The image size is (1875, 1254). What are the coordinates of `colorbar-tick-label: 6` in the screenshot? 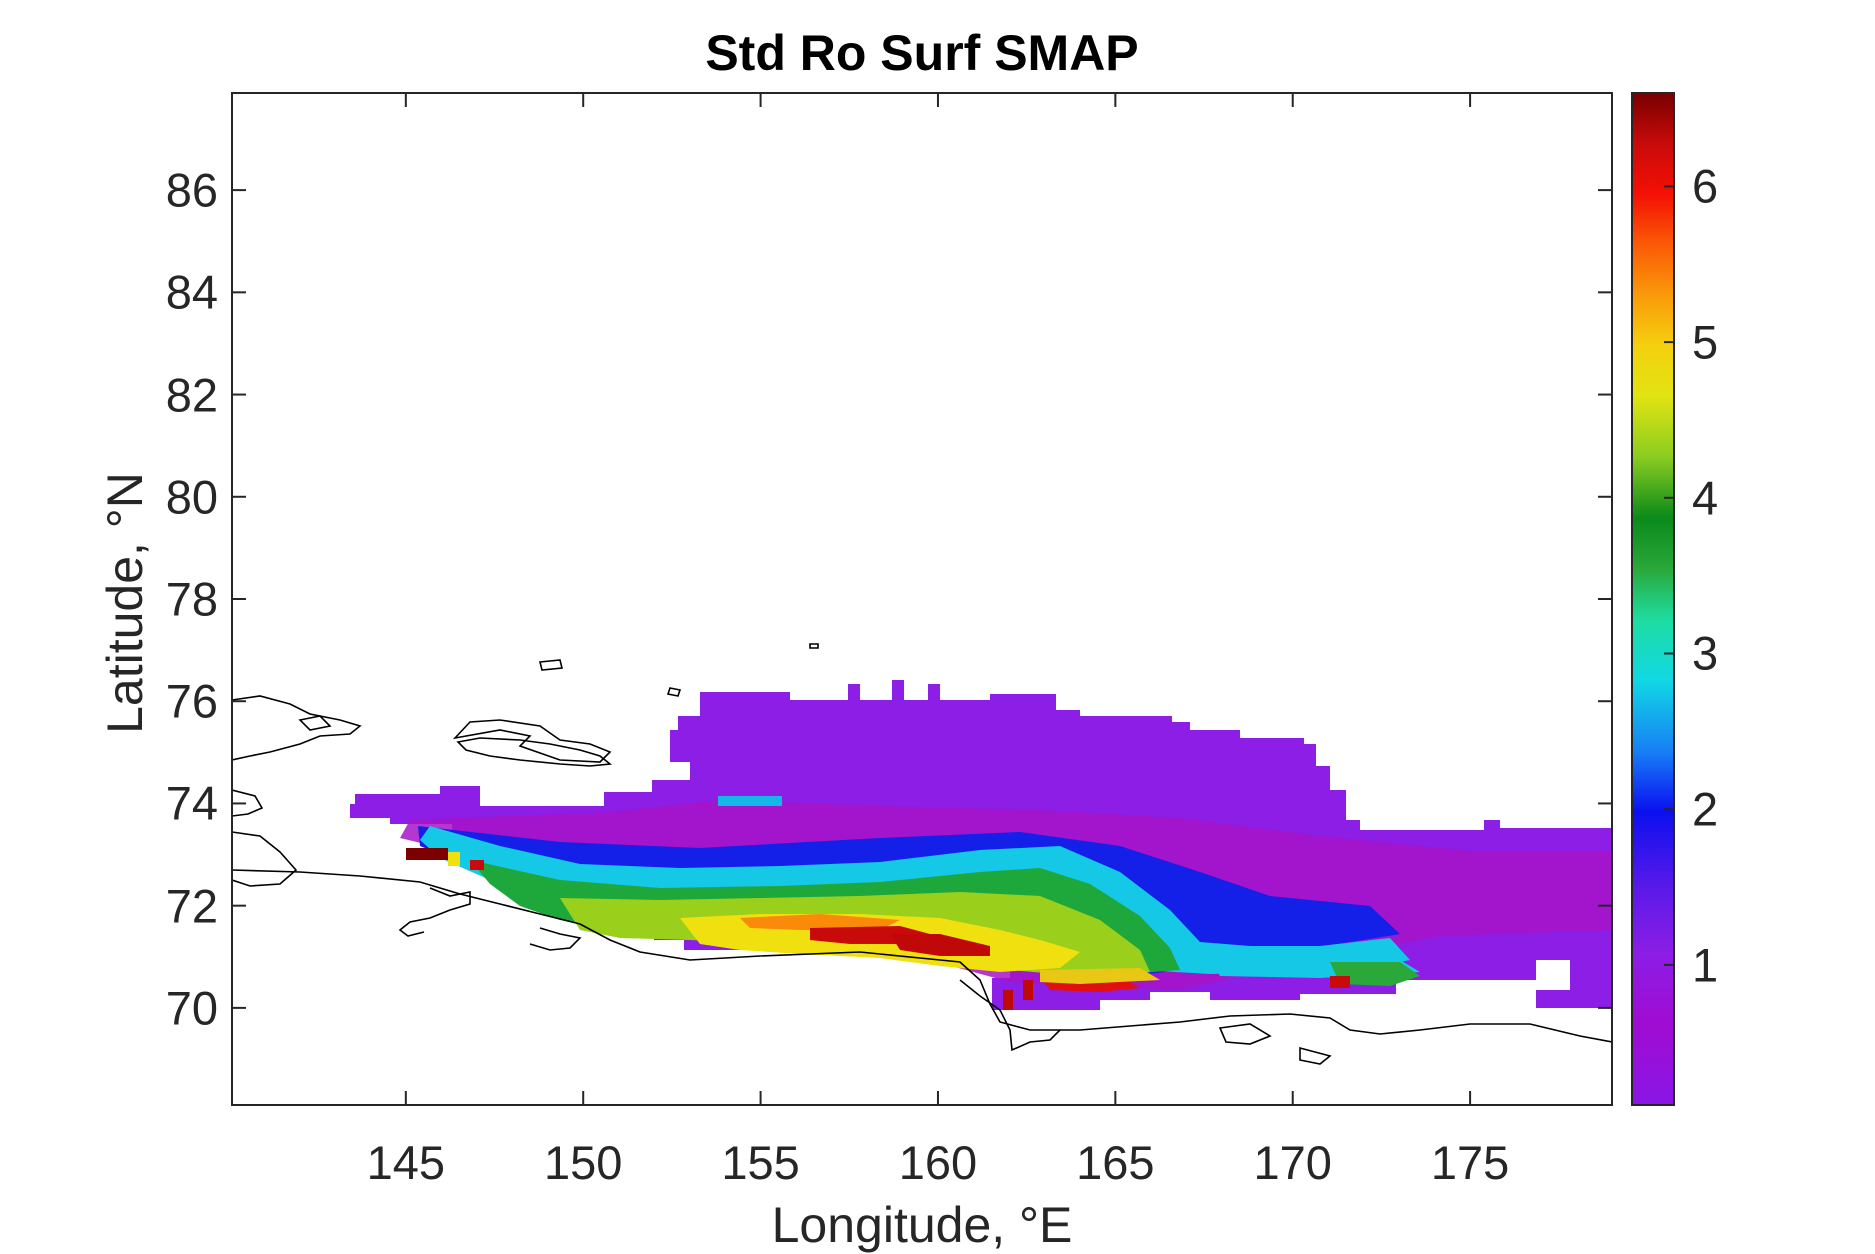 It's located at (1705, 186).